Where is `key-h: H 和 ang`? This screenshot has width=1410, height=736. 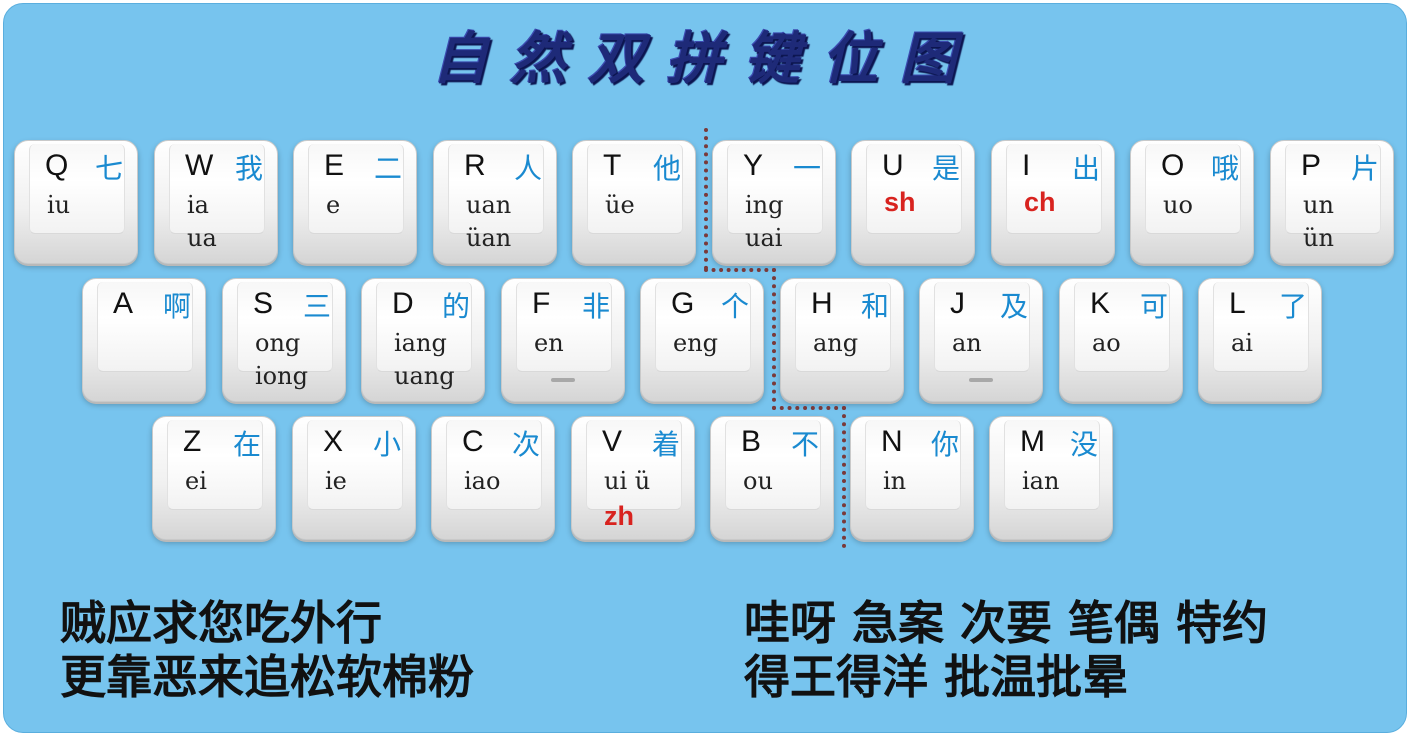 key-h: H 和 ang is located at coordinates (842, 340).